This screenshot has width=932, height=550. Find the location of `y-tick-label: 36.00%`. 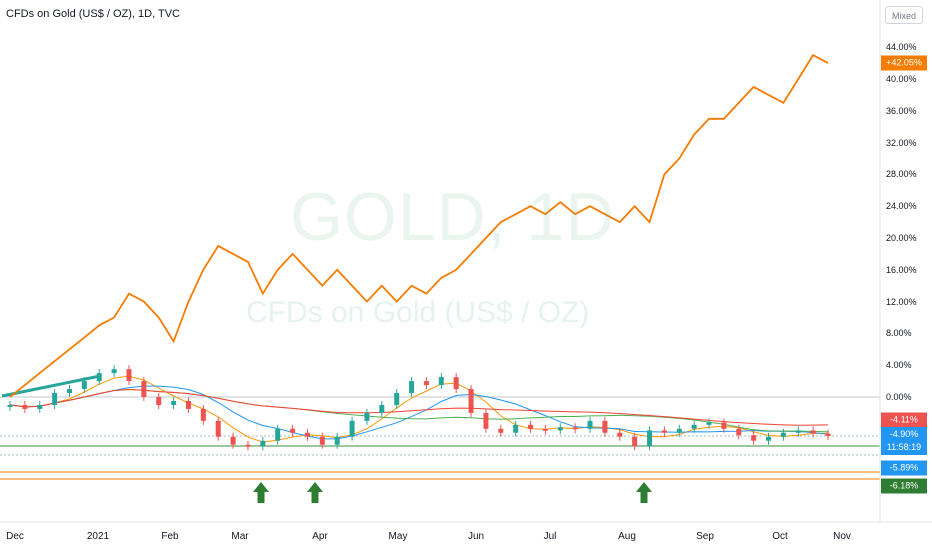

y-tick-label: 36.00% is located at coordinates (901, 110).